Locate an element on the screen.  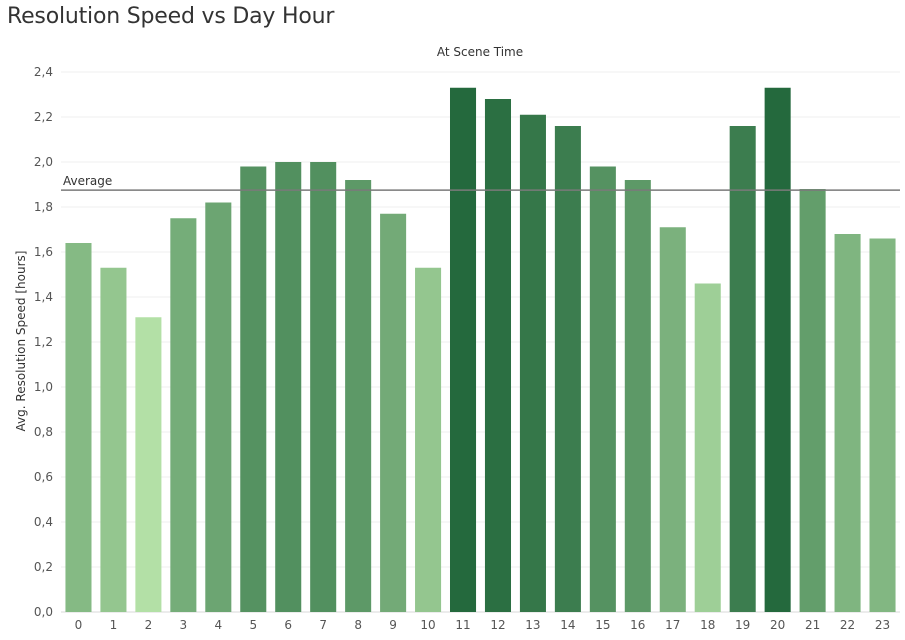
y-tick-label: 2,0 is located at coordinates (43, 162).